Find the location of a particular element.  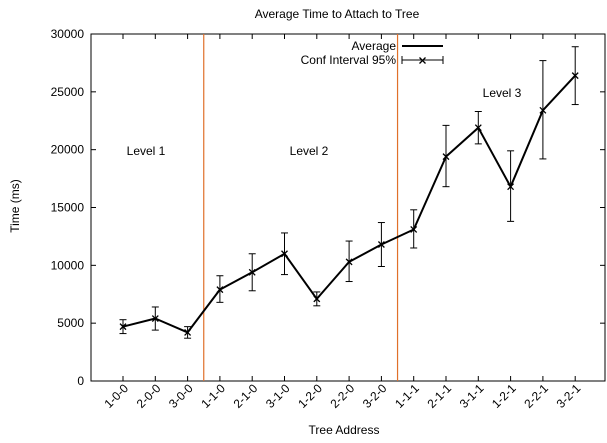

legend: Average Conf Interval 95% is located at coordinates (372, 53).